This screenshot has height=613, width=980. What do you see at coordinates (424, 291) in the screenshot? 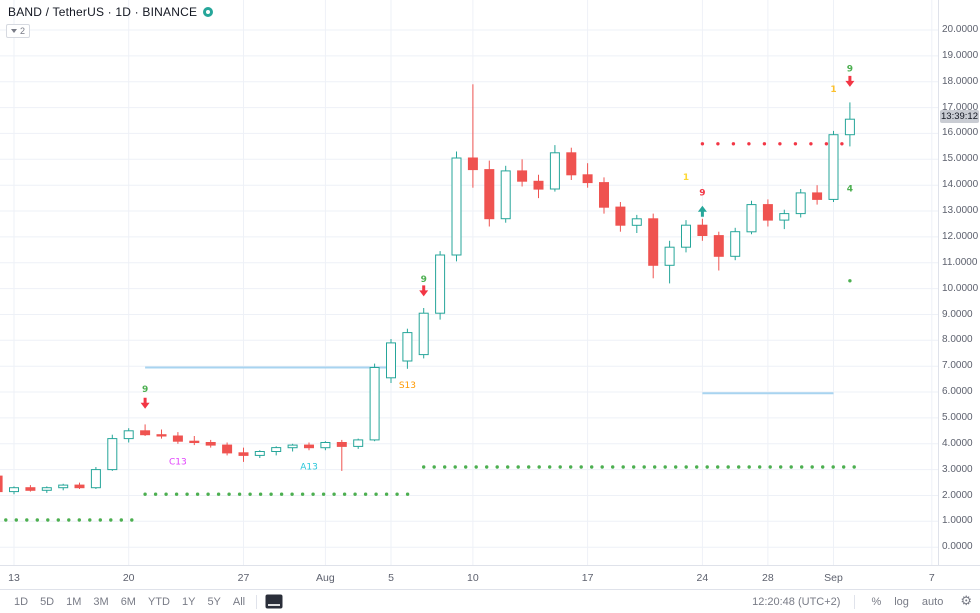
I see `td-sell-arrow-icon` at bounding box center [424, 291].